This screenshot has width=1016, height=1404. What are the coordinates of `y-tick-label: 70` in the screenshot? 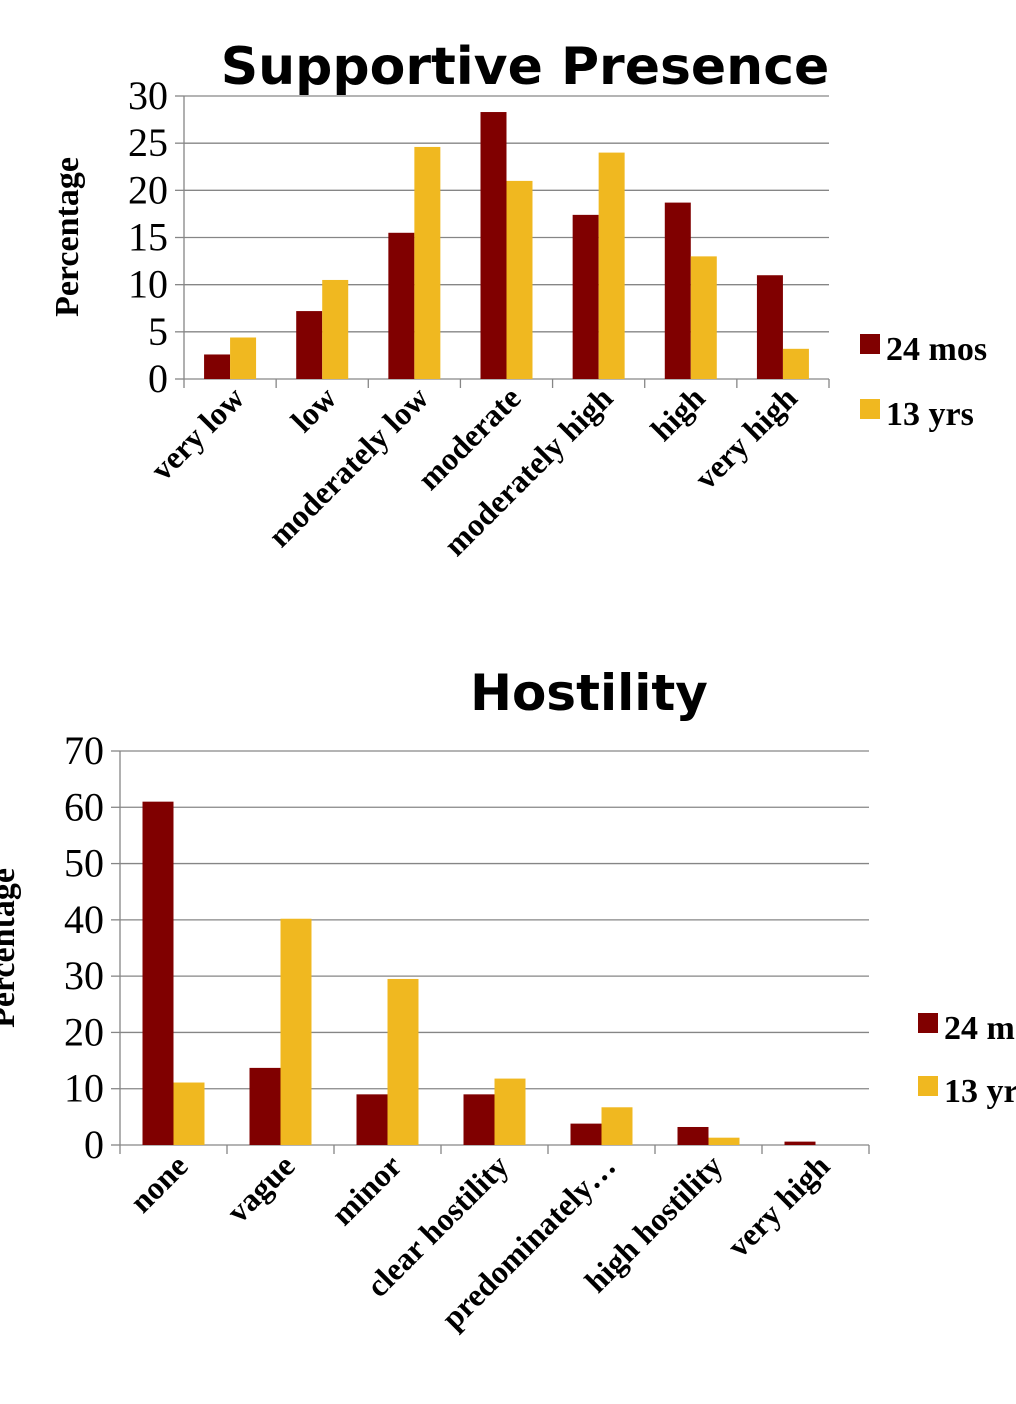 It's located at (84, 750).